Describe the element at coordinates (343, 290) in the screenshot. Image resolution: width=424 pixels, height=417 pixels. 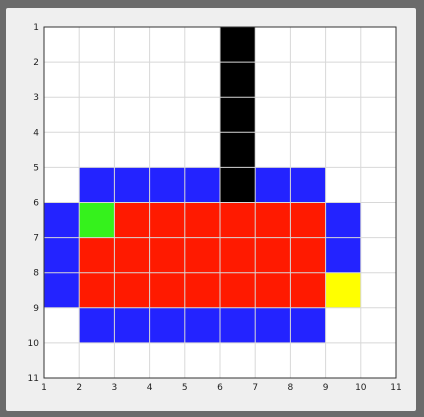
I see `yellow-square` at that location.